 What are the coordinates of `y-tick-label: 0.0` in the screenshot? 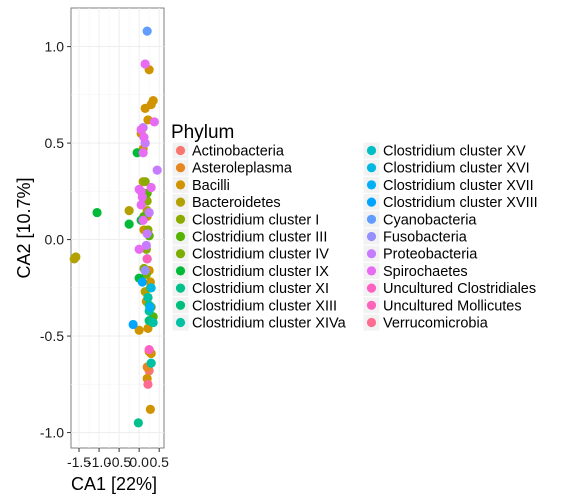 It's located at (55, 240).